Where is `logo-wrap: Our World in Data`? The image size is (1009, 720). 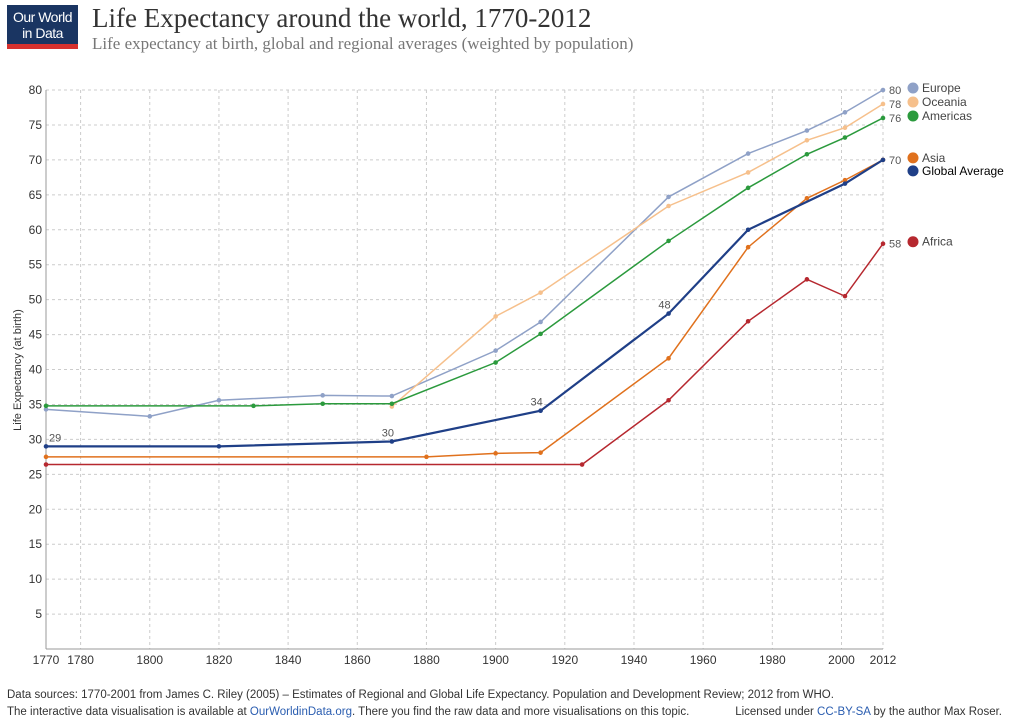
logo-wrap: Our World in Data is located at coordinates (42, 25).